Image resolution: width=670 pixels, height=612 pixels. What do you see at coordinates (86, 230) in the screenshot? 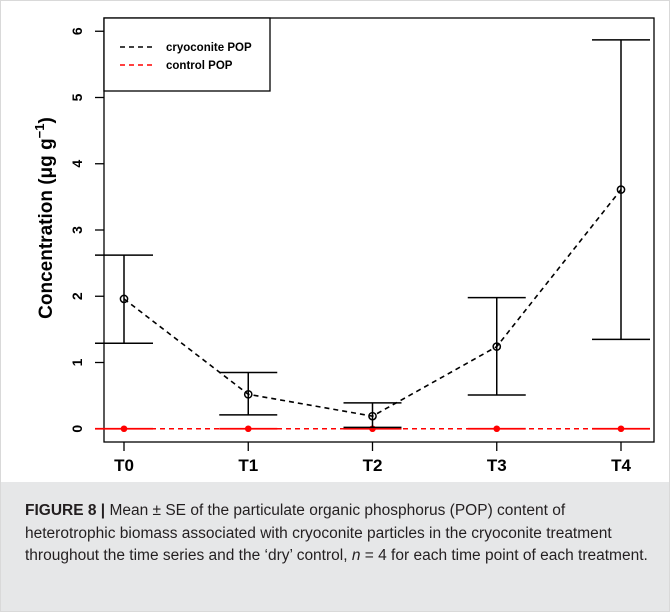
I see `y-axis: 0 1 2 3 4 5 6` at bounding box center [86, 230].